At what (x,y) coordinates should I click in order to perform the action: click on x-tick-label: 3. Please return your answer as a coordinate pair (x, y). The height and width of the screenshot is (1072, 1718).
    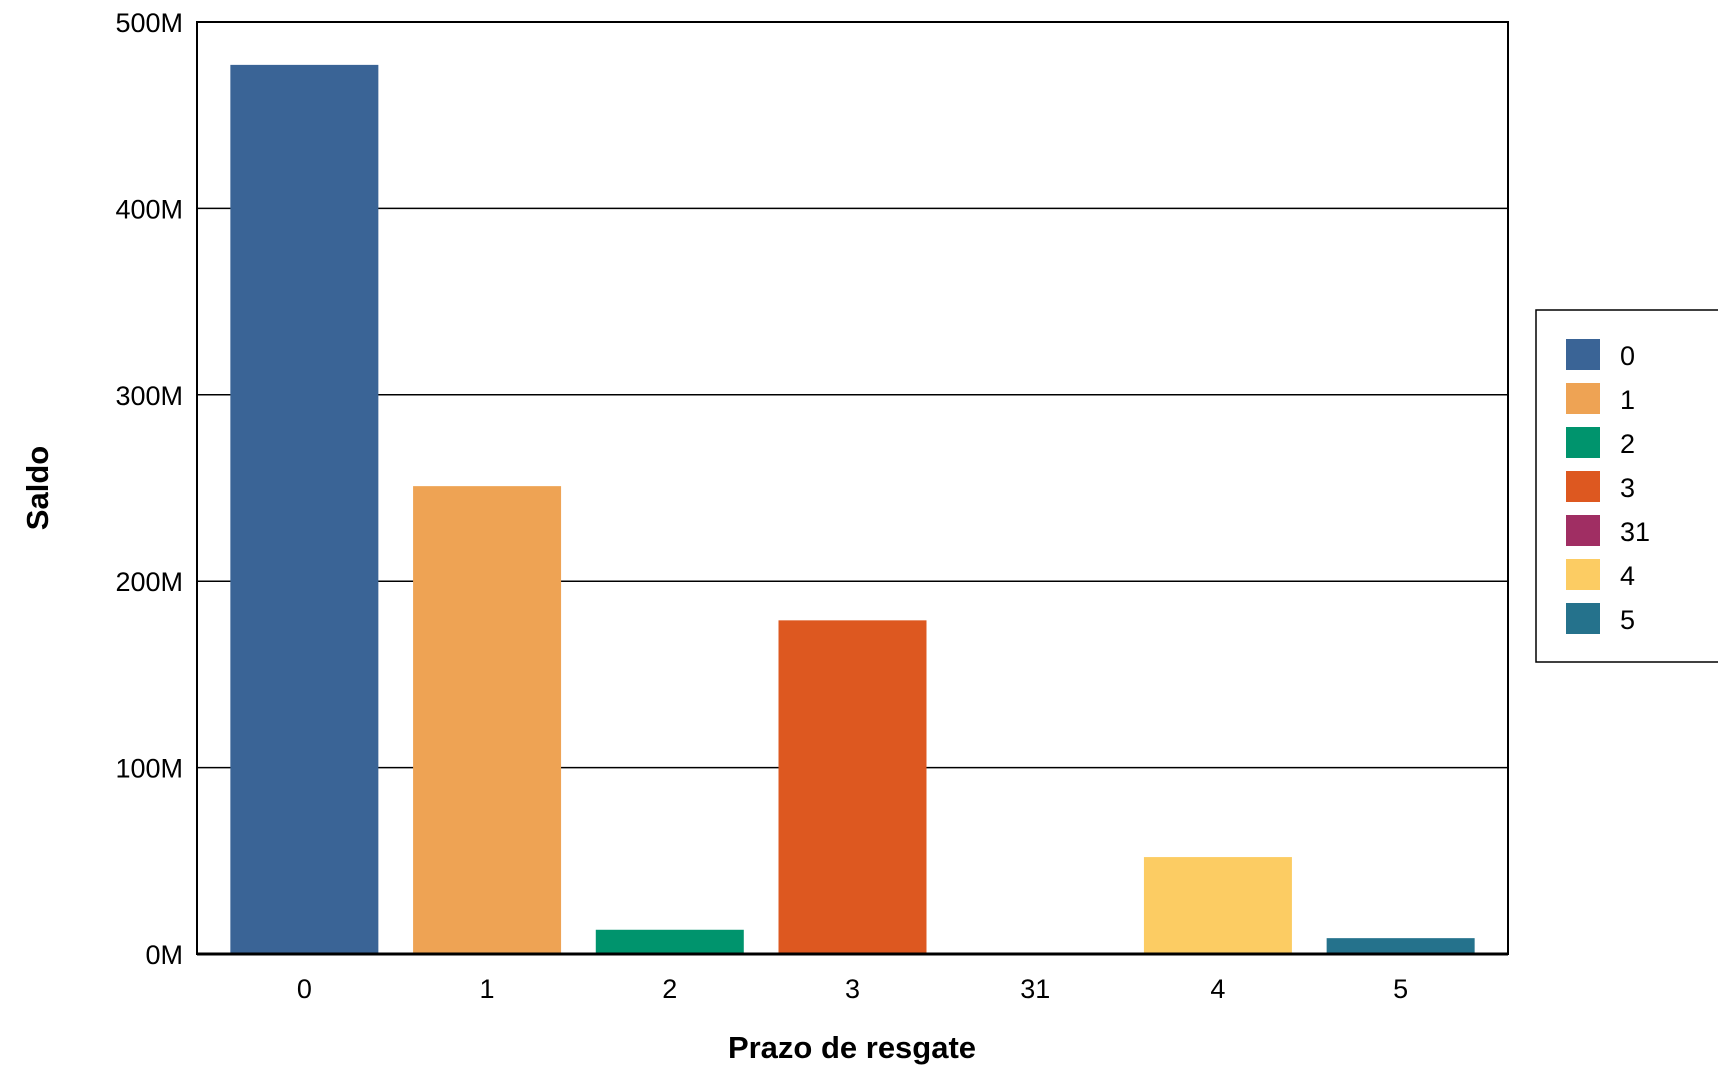
    Looking at the image, I should click on (852, 989).